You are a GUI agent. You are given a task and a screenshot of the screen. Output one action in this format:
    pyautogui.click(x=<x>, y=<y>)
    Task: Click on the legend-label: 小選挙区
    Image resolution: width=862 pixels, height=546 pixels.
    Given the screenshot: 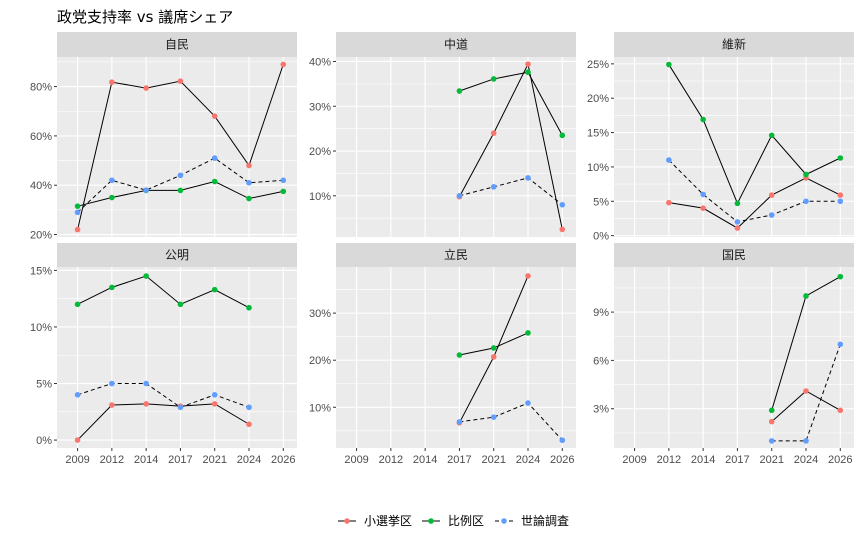 What is the action you would take?
    pyautogui.click(x=388, y=521)
    